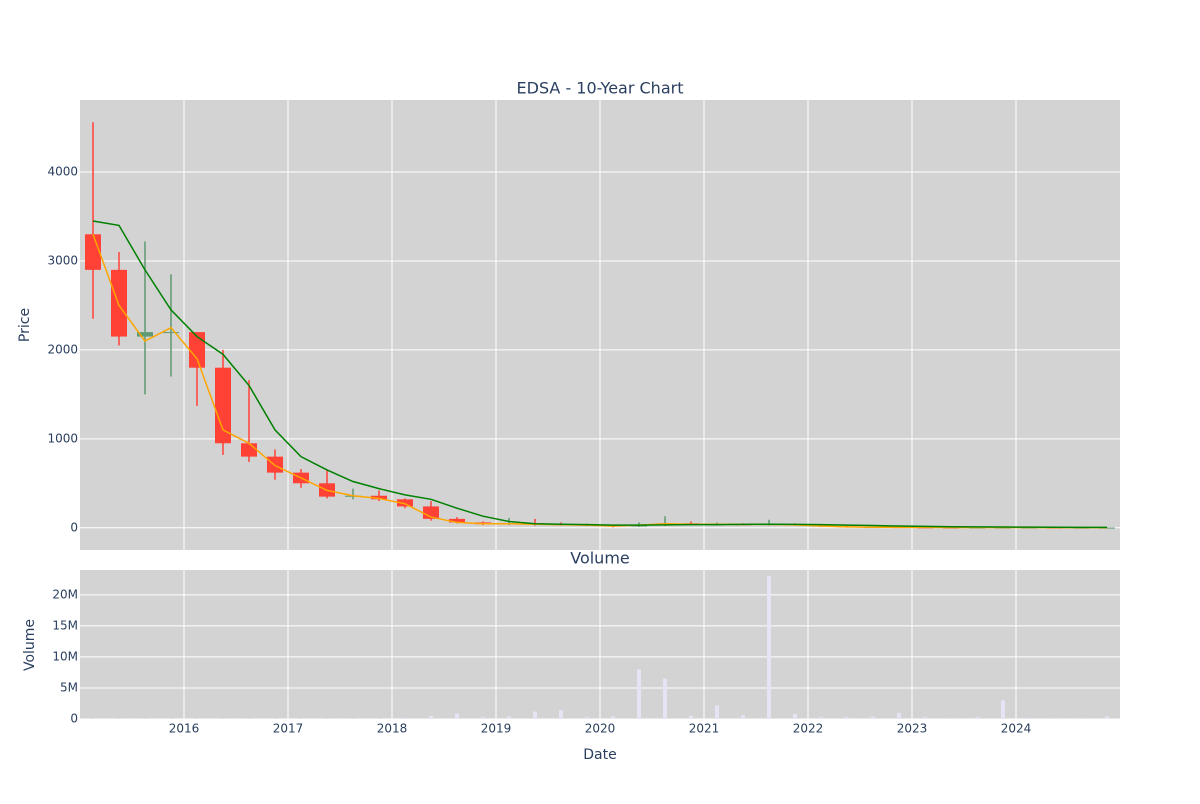  I want to click on y-tick-label: 2000, so click(62, 349).